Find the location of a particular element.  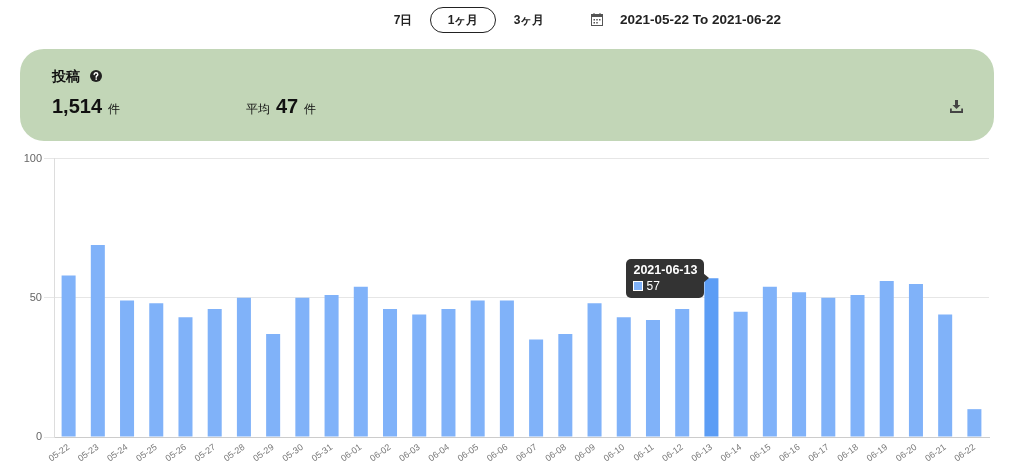

annotation: 57 is located at coordinates (653, 285).